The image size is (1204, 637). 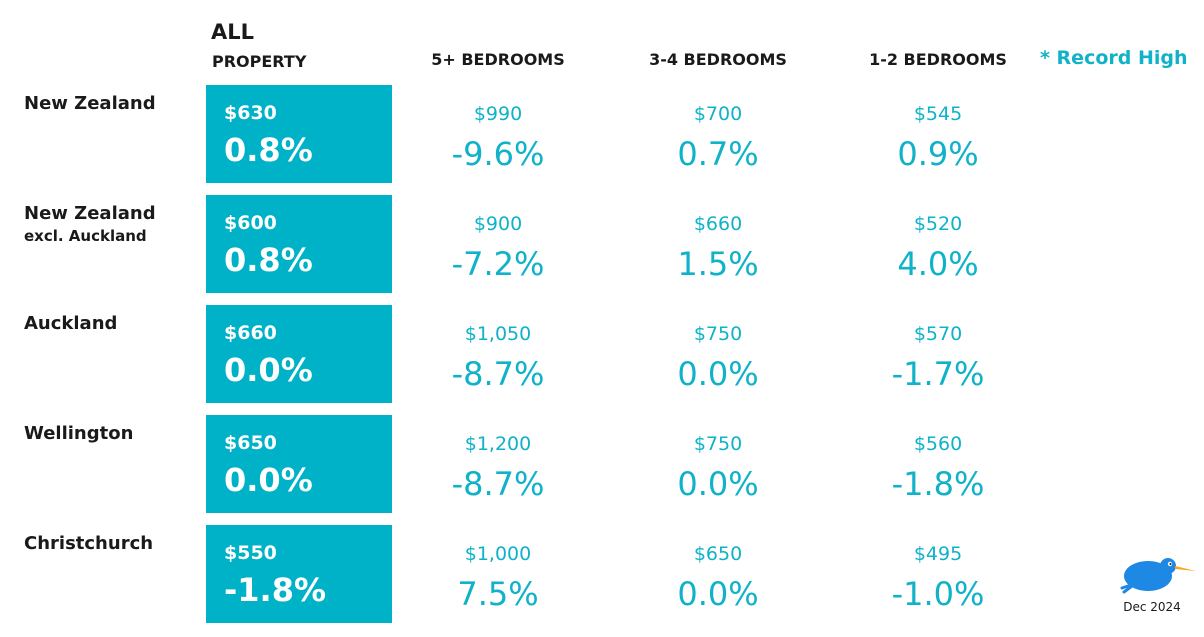 I want to click on region-name: Auckland, so click(x=71, y=323).